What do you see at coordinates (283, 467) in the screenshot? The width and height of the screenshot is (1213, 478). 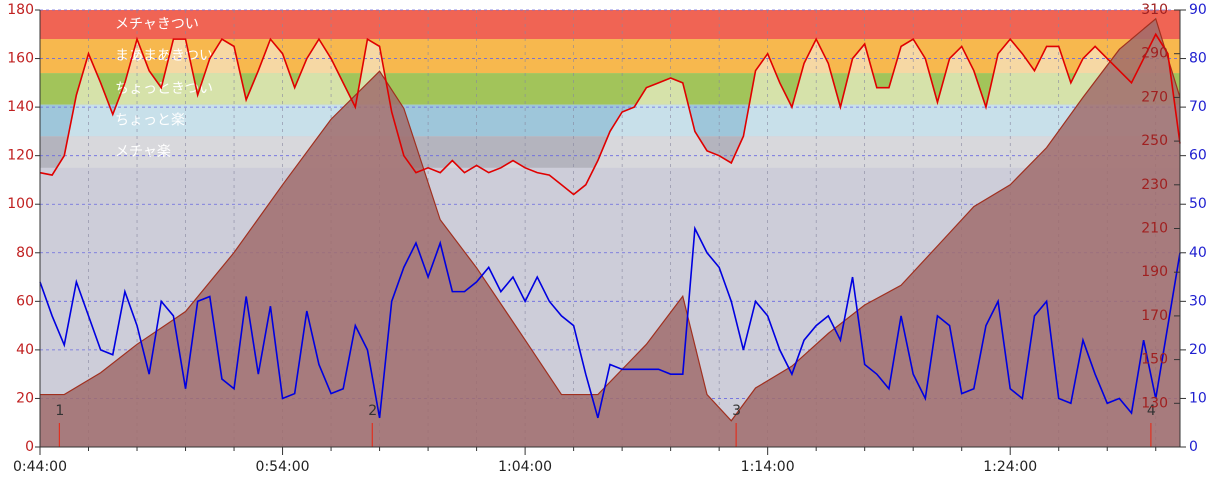 I see `x-tick-label: 0:54:00` at bounding box center [283, 467].